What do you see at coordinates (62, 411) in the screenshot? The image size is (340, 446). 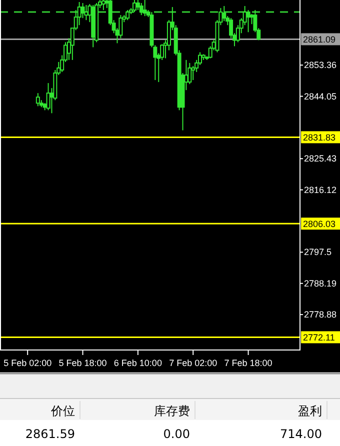 I see `category-label: 价位` at bounding box center [62, 411].